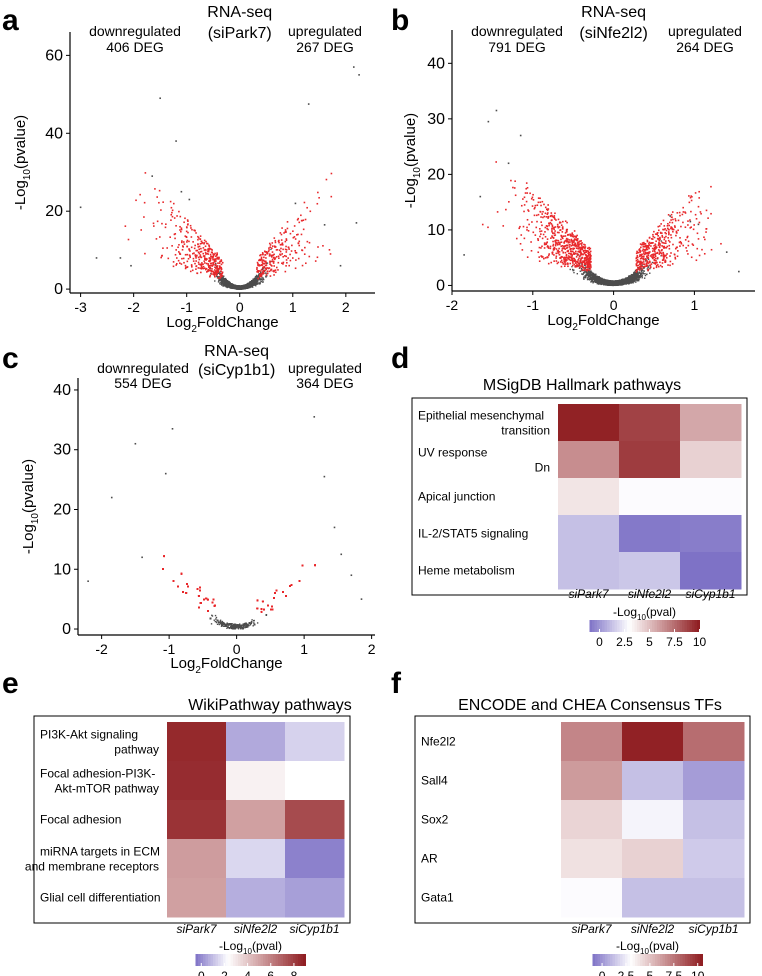  What do you see at coordinates (135, 31) in the screenshot?
I see `volcano-a-down-label: downregulated` at bounding box center [135, 31].